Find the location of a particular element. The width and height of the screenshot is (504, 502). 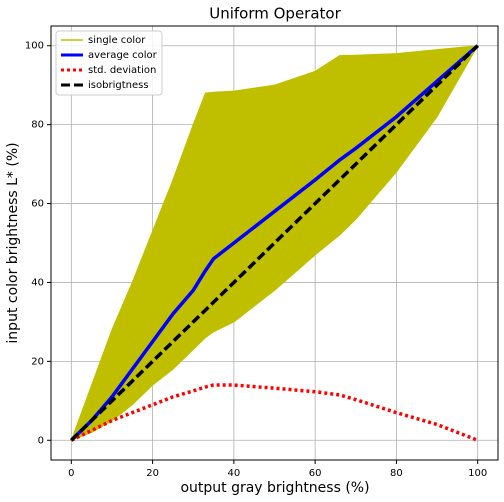

legend-label: std. deviation is located at coordinates (122, 70).